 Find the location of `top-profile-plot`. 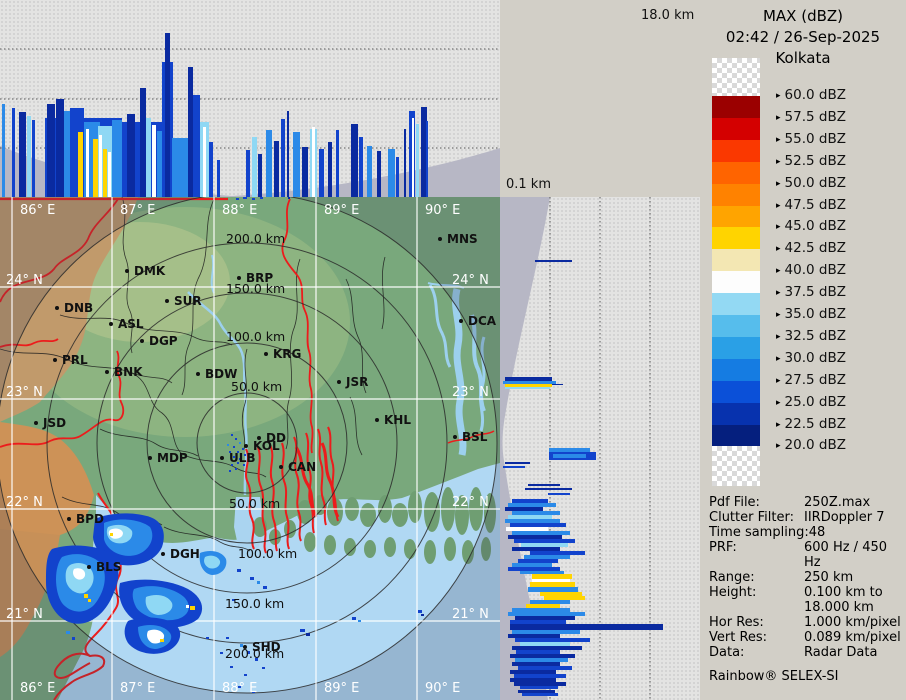

top-profile-plot is located at coordinates (250, 115).